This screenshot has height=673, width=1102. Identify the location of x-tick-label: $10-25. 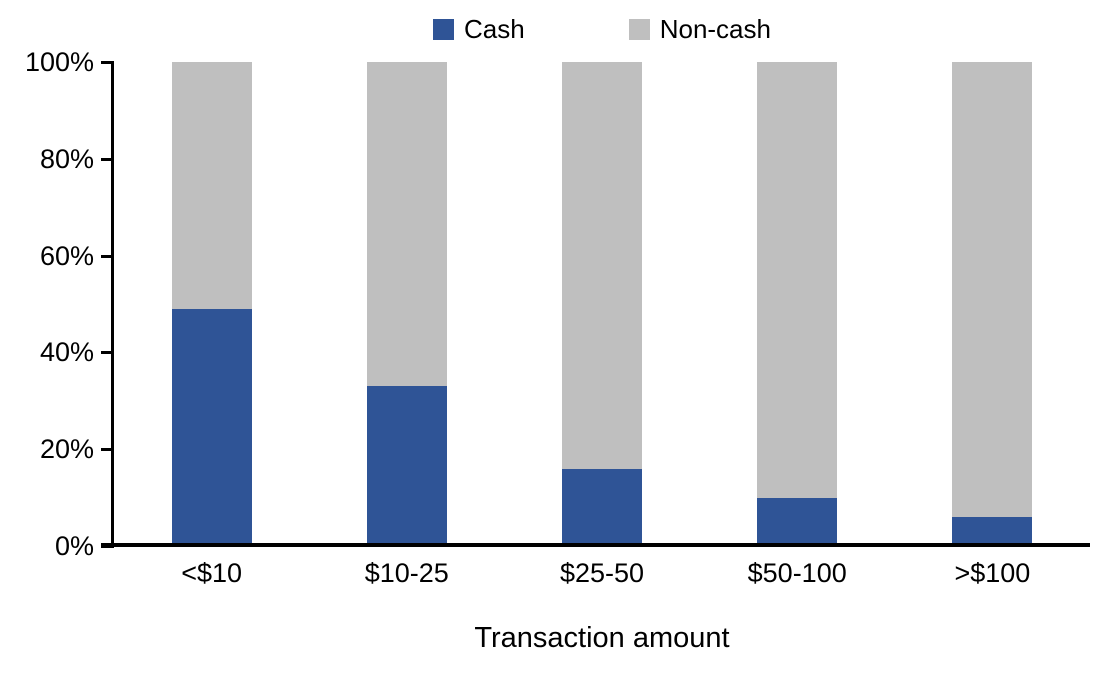
(406, 573).